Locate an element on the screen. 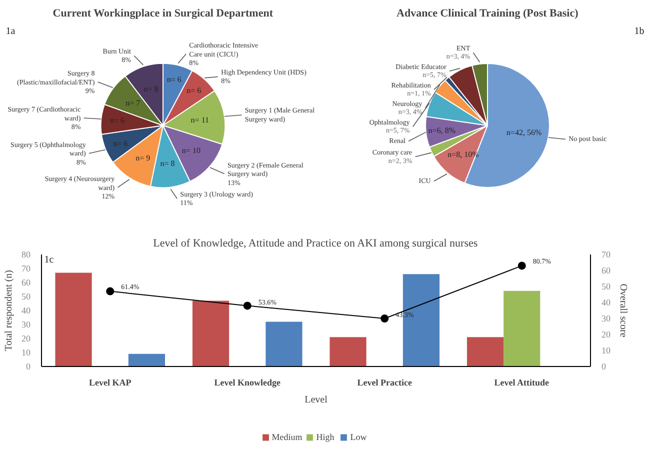 This screenshot has height=457, width=649. x-axis-title: Level is located at coordinates (316, 400).